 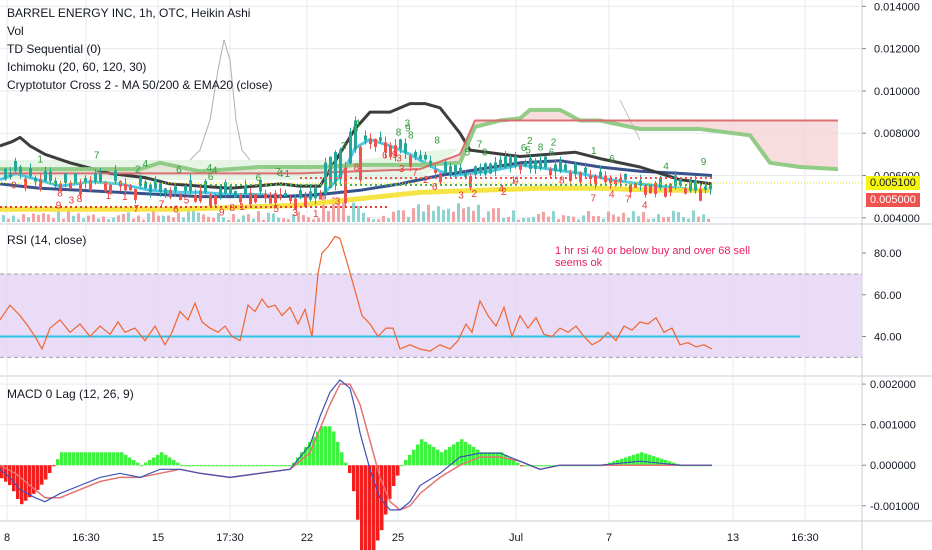 I want to click on td-count-mark: 2, so click(x=138, y=170).